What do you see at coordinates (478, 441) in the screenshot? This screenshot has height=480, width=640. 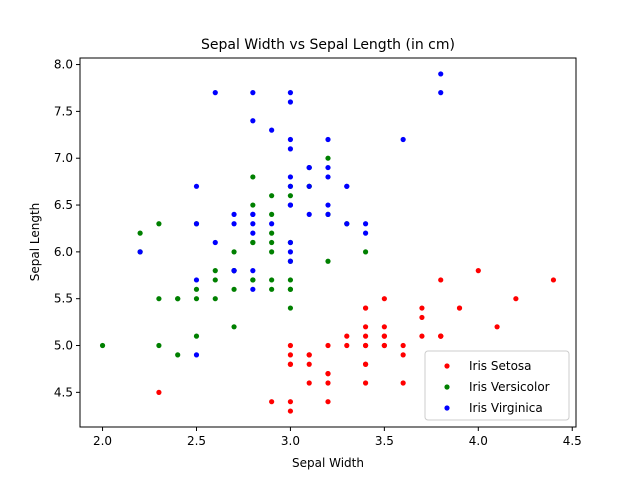 I see `x-tick-label-4: 4.0` at bounding box center [478, 441].